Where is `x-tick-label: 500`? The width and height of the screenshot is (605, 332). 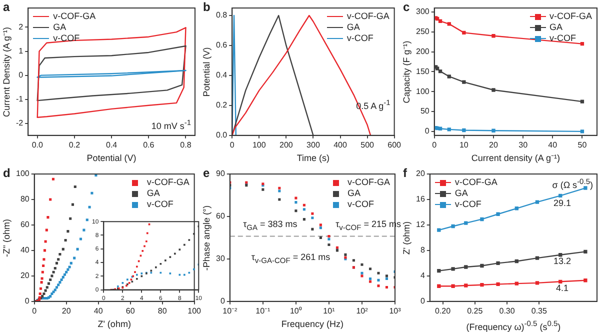 x-tick-label: 500 is located at coordinates (367, 145).